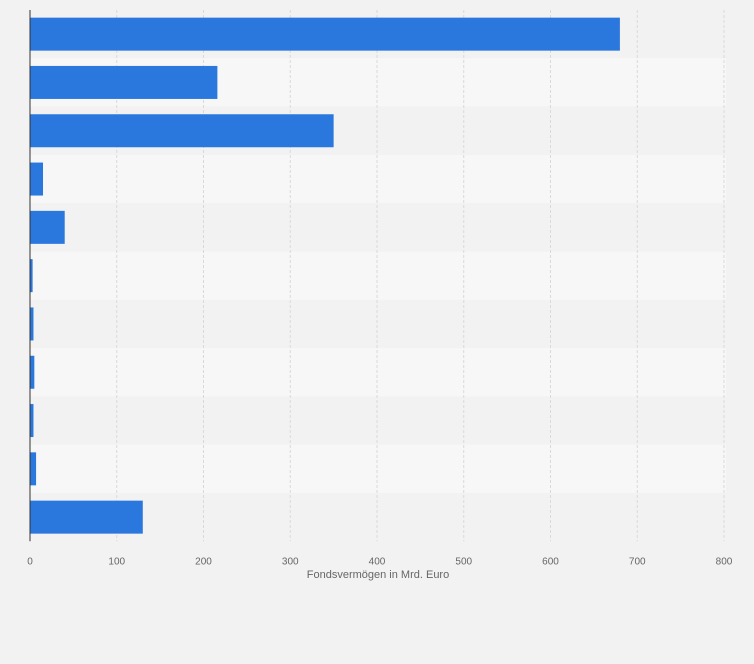  Describe the element at coordinates (550, 561) in the screenshot. I see `x-tick-label: 600` at that location.